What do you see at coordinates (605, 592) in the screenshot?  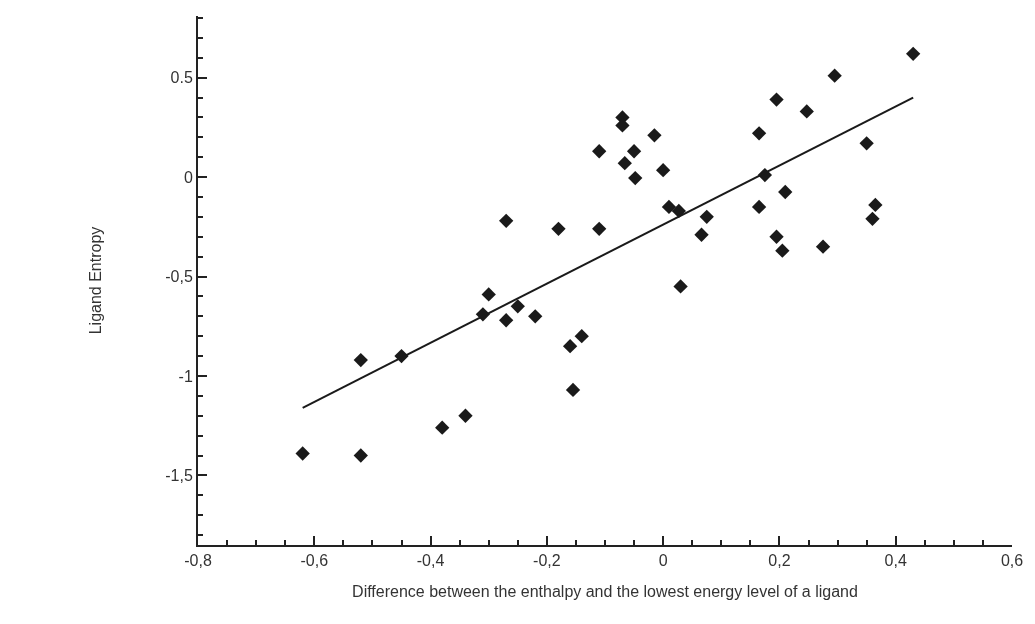 I see `x-axis-title: Difference between the enthalpy and the lowest energy level of a ligand` at bounding box center [605, 592].